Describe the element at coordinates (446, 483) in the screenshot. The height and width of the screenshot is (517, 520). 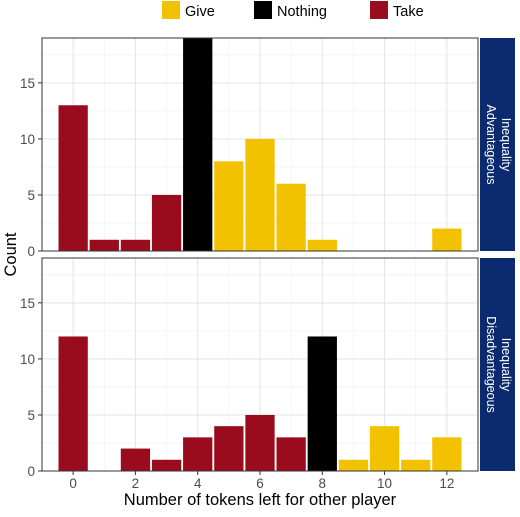
I see `x-tick-label: 12` at that location.